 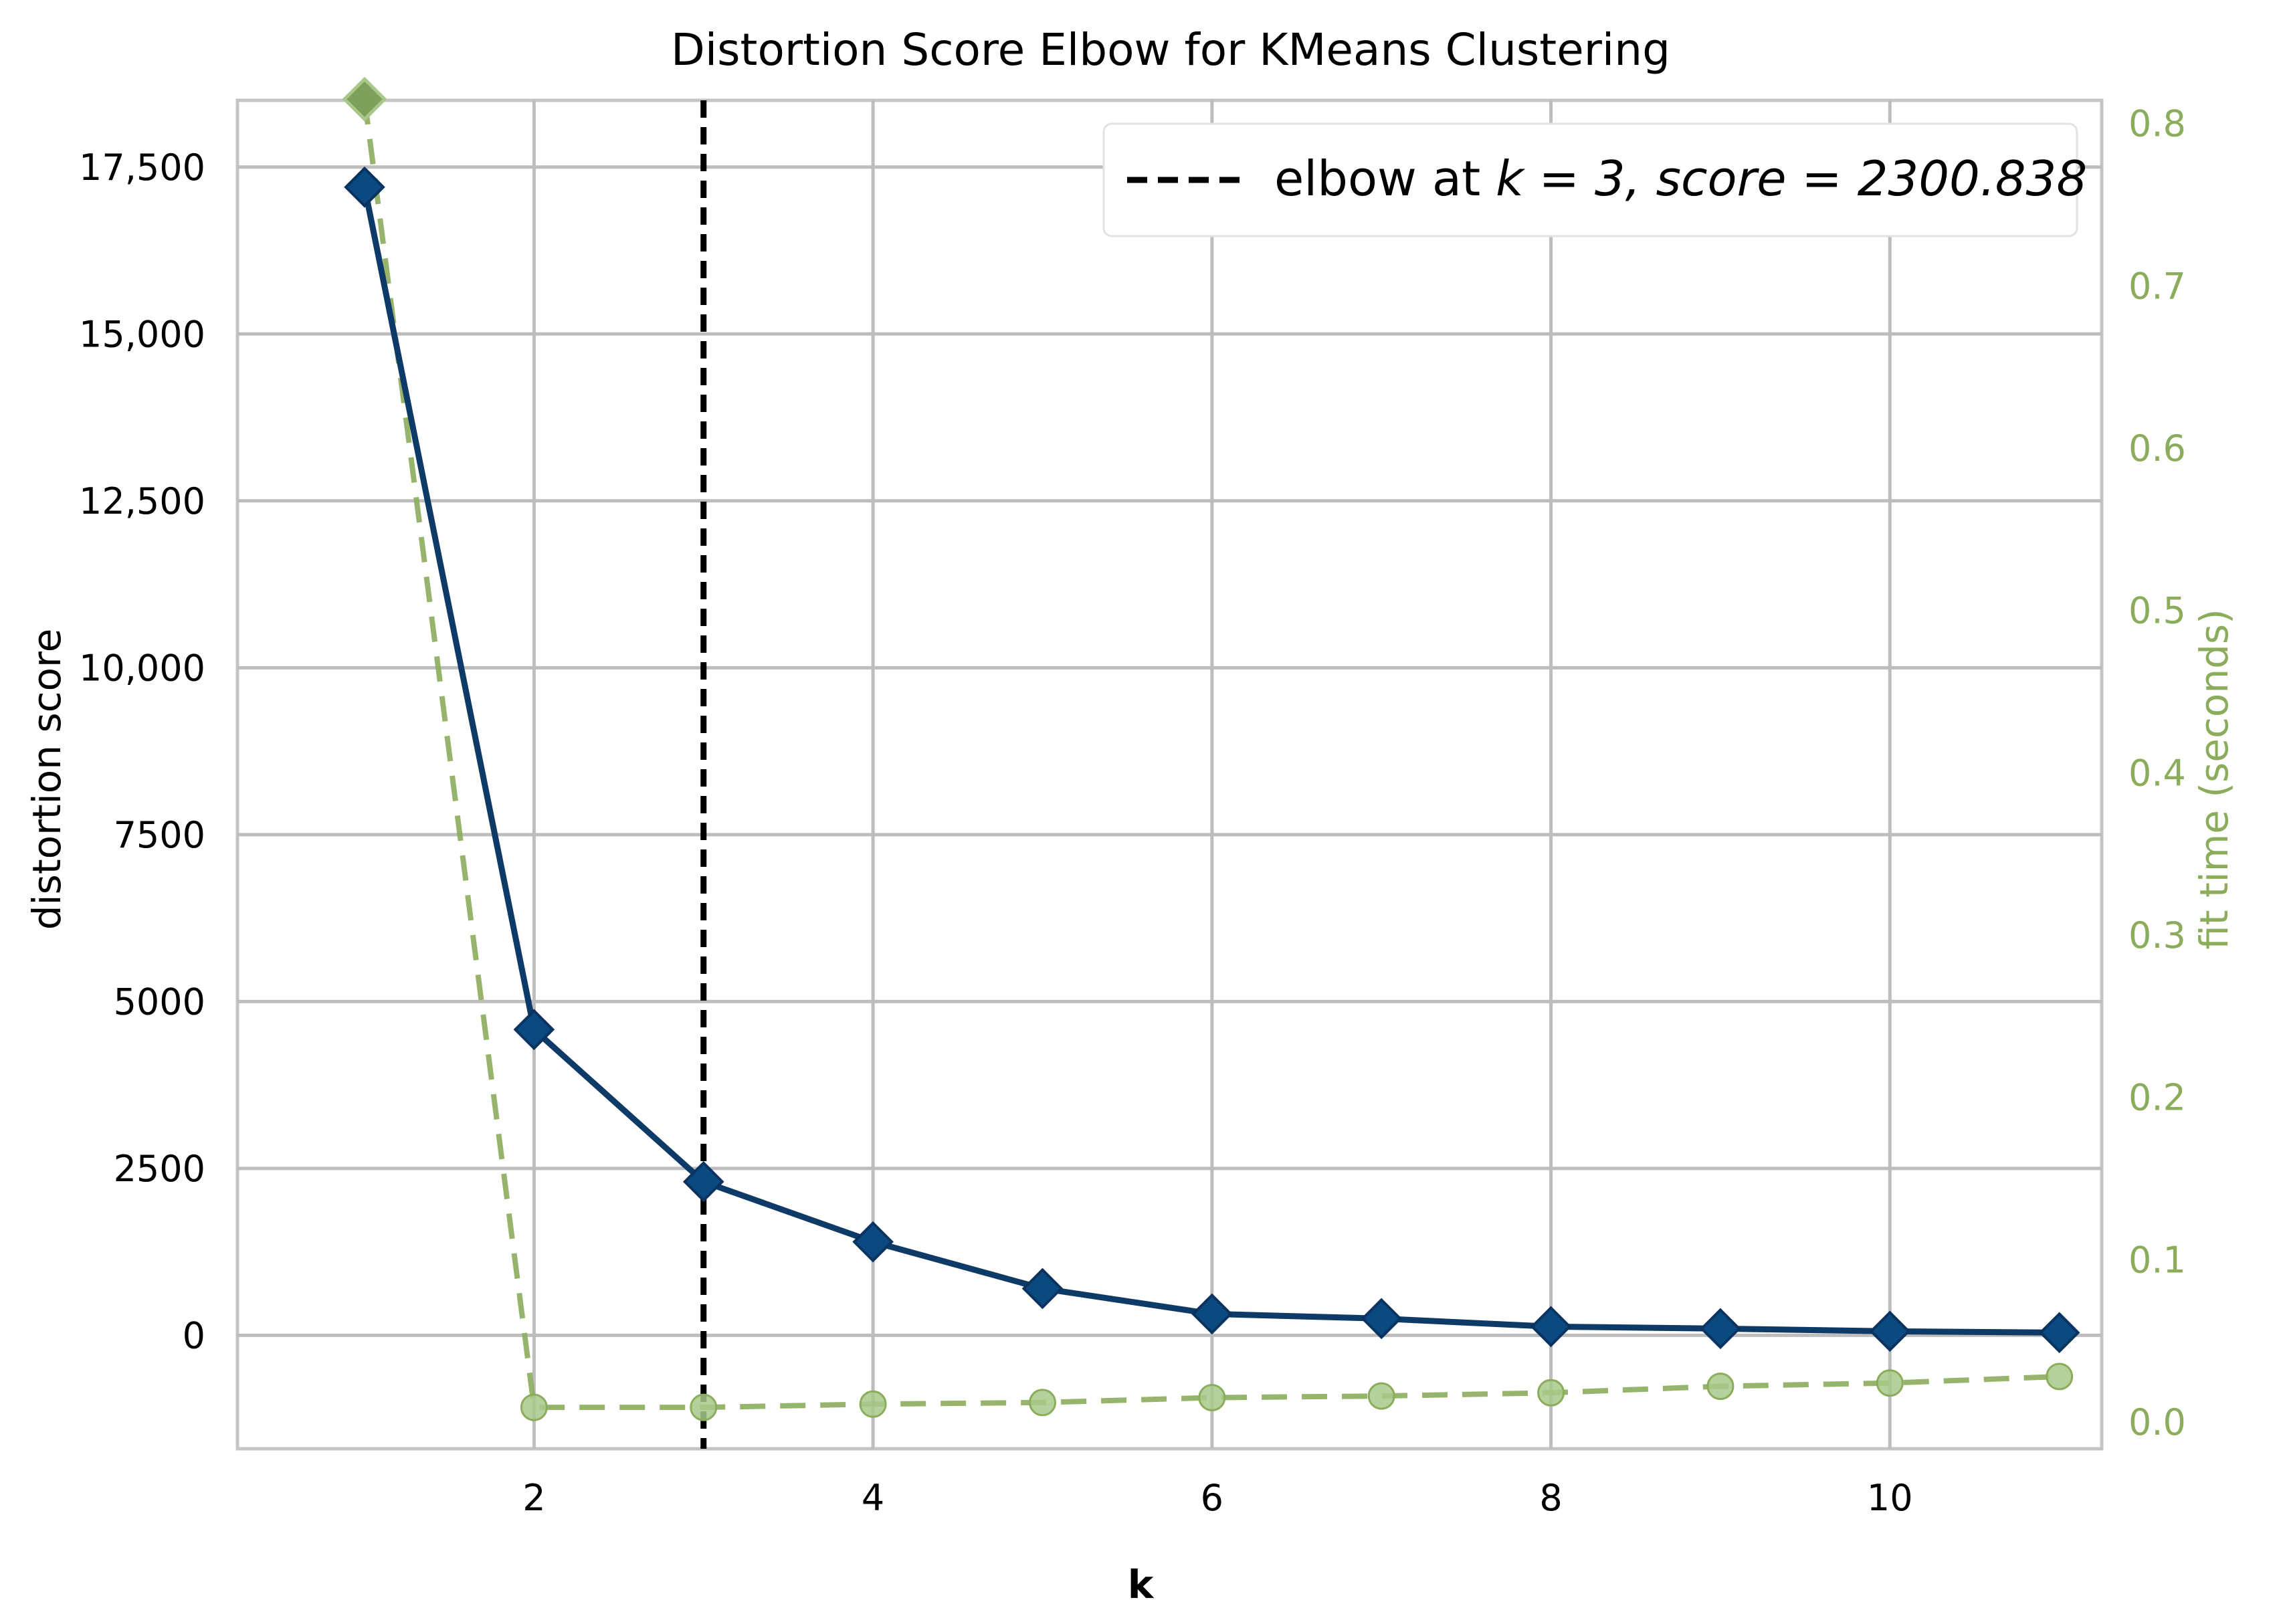 What do you see at coordinates (2157, 935) in the screenshot?
I see `y2-tick-label: 0.3` at bounding box center [2157, 935].